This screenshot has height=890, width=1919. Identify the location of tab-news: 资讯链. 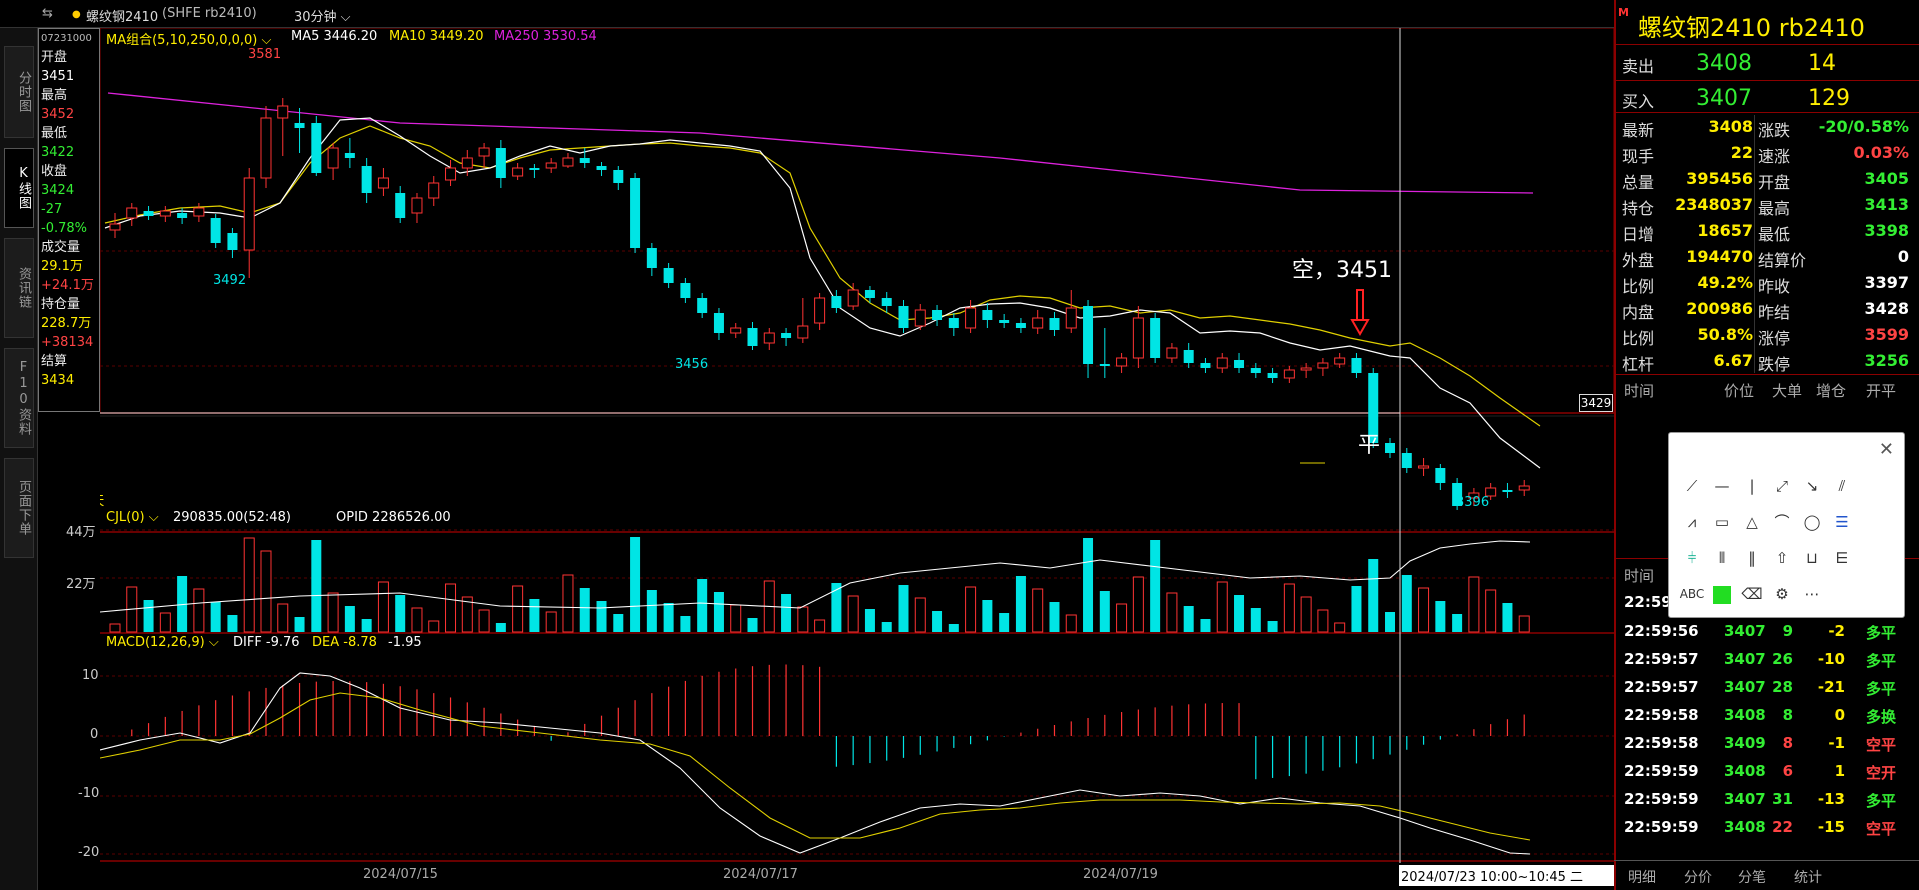
(19, 288).